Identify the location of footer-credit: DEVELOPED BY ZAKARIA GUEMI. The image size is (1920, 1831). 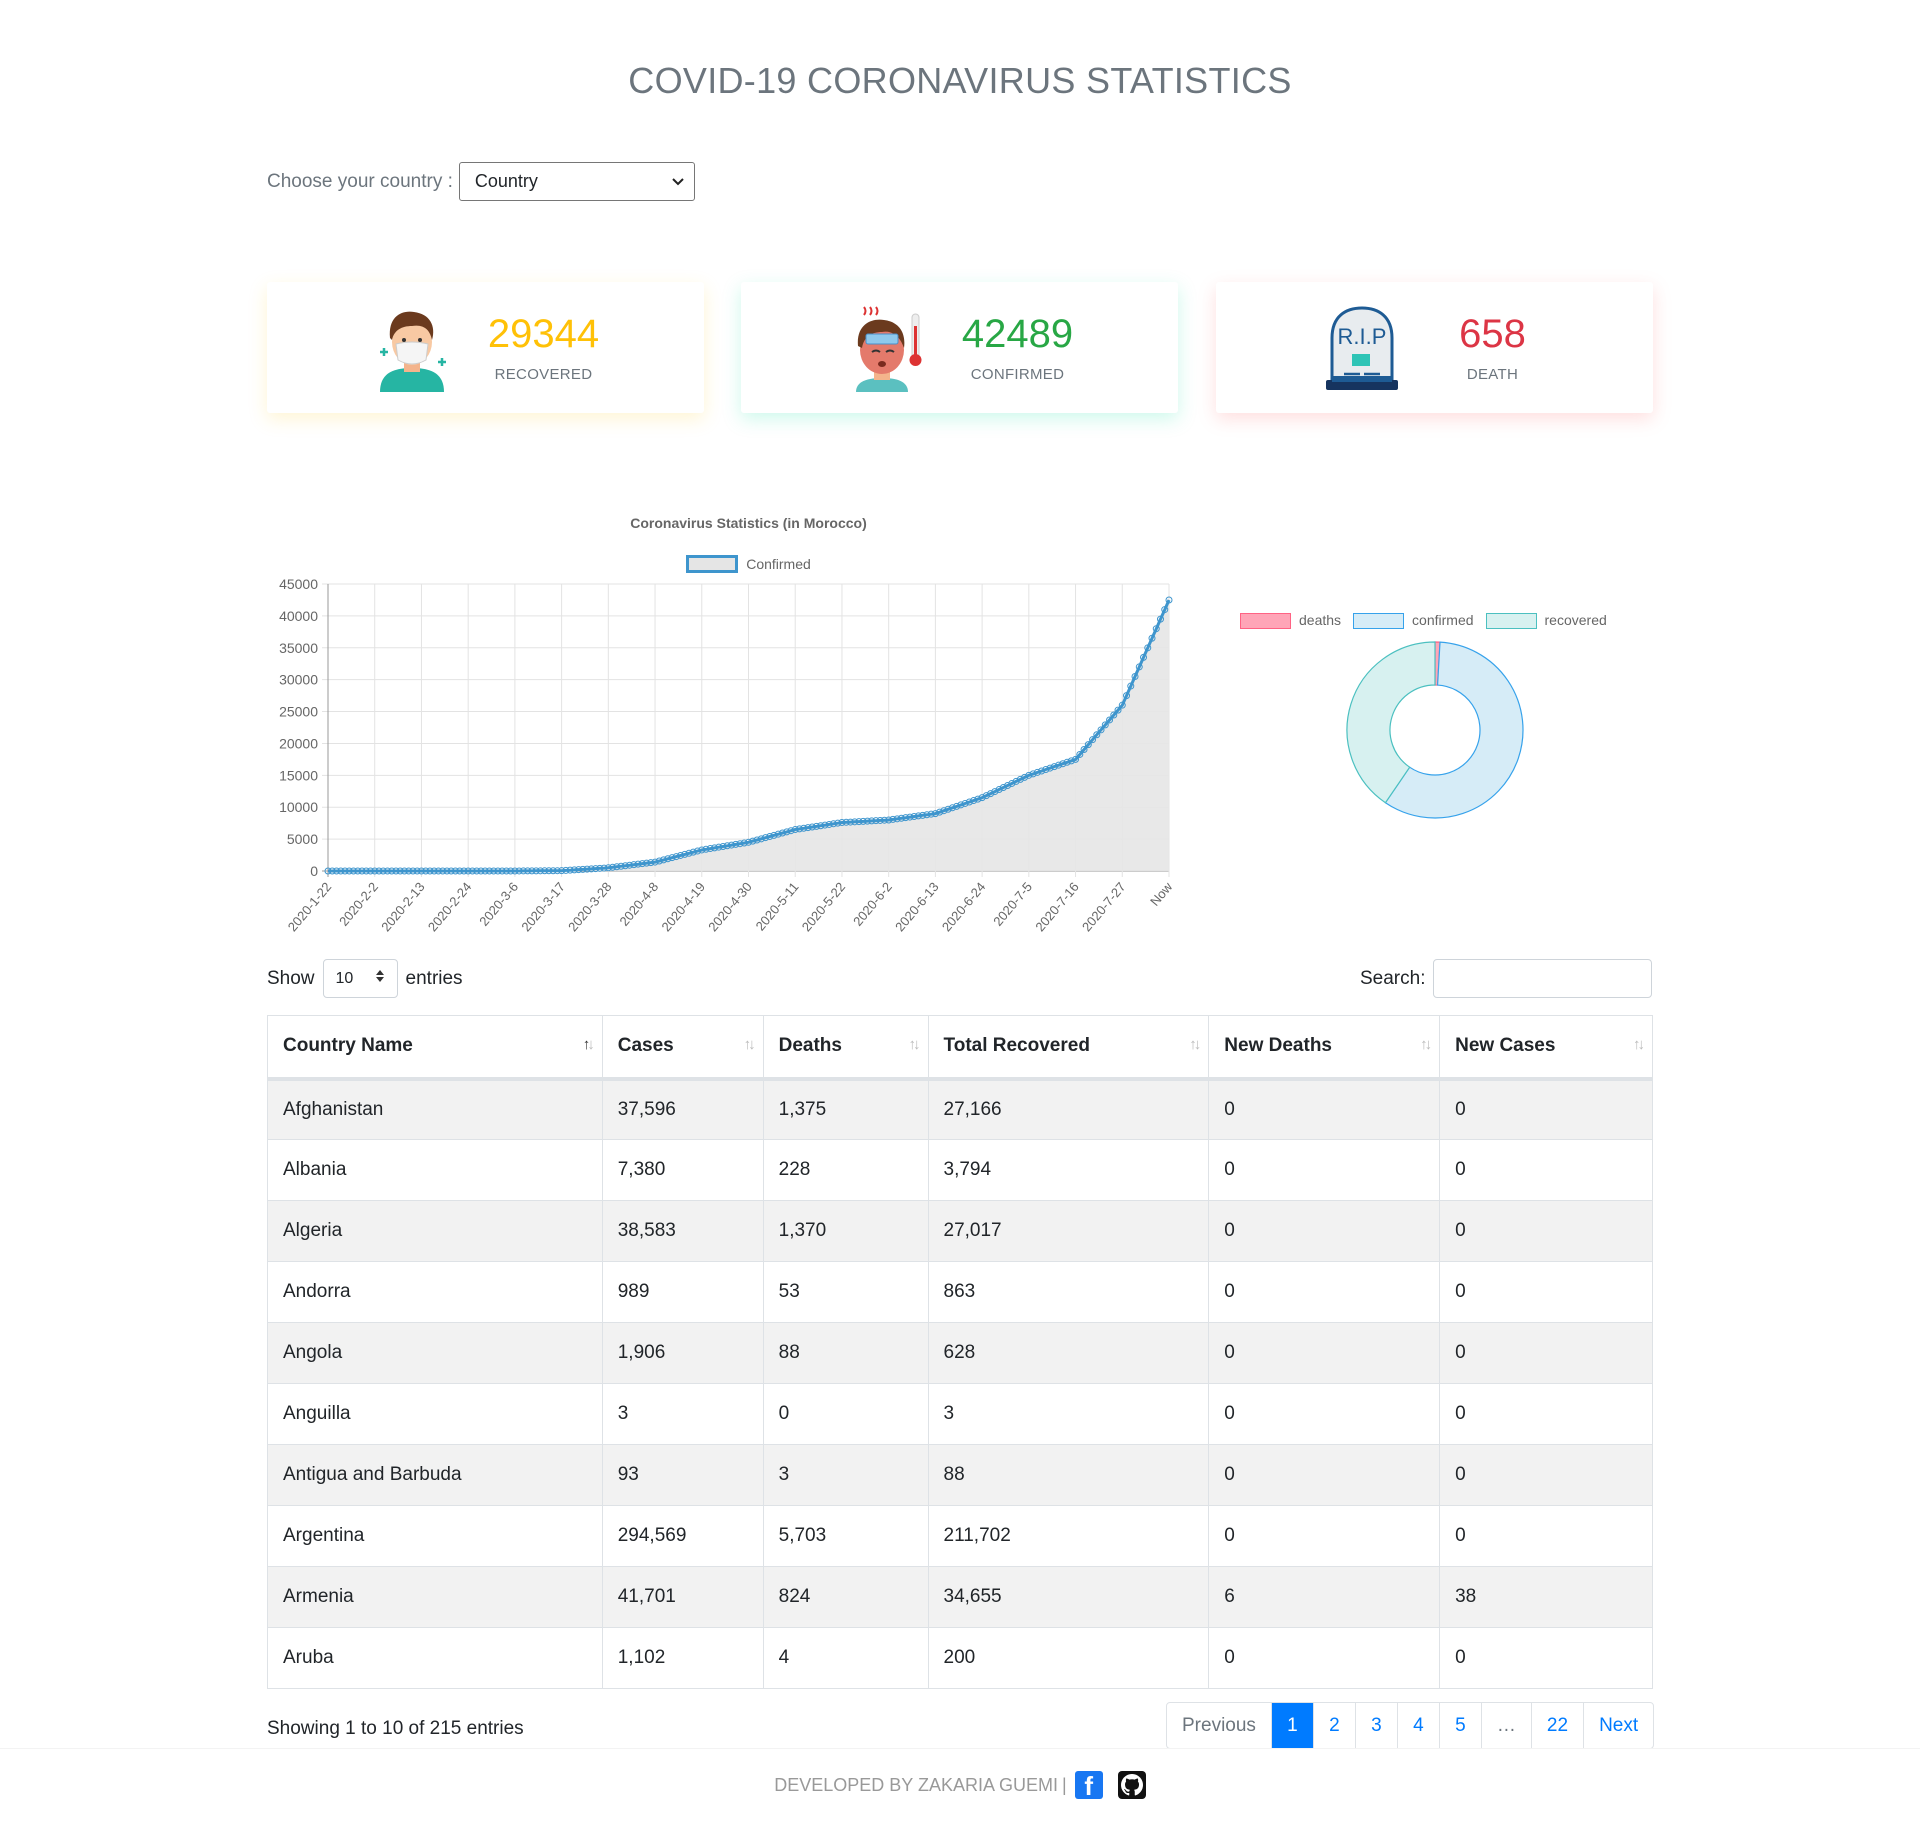
(916, 1784).